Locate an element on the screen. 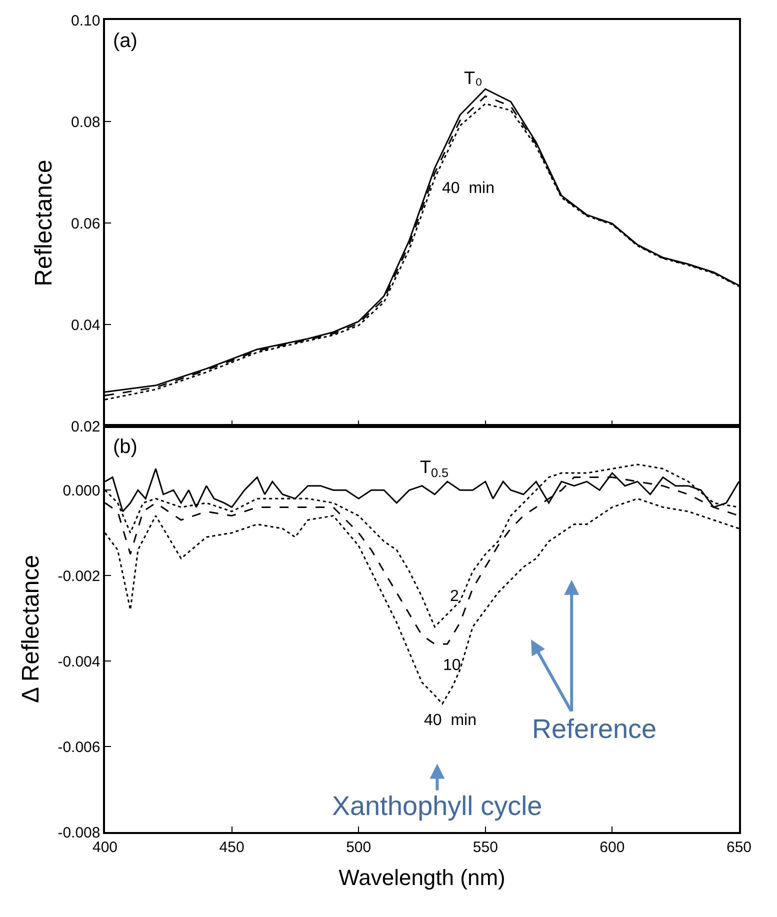 The width and height of the screenshot is (777, 917). annotation: Xanthophyll cycle is located at coordinates (437, 806).